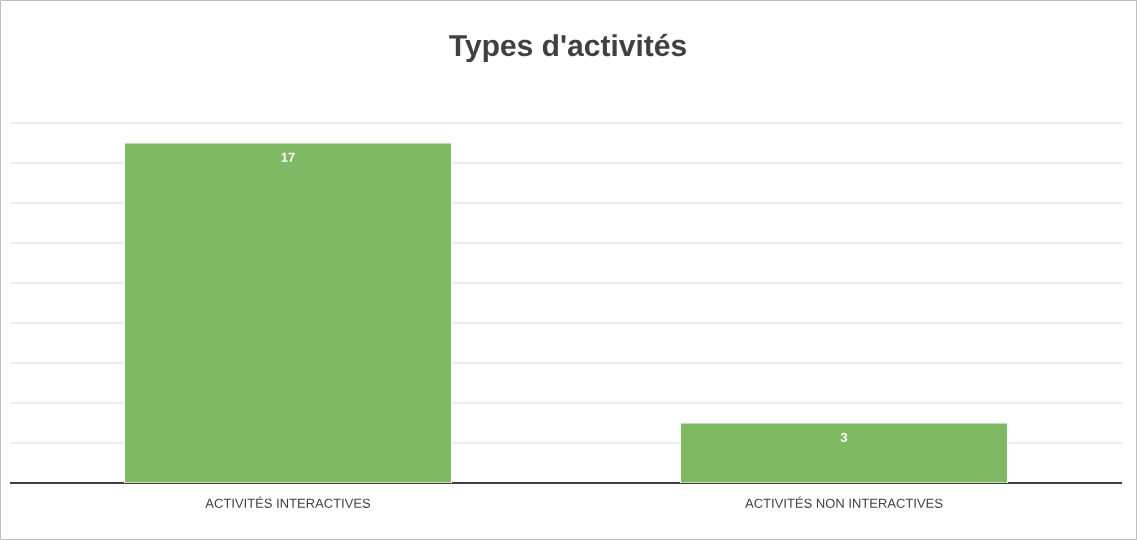 The height and width of the screenshot is (540, 1137). I want to click on x-tick-label: ACTIVITÉS NON INTERACTIVES, so click(844, 502).